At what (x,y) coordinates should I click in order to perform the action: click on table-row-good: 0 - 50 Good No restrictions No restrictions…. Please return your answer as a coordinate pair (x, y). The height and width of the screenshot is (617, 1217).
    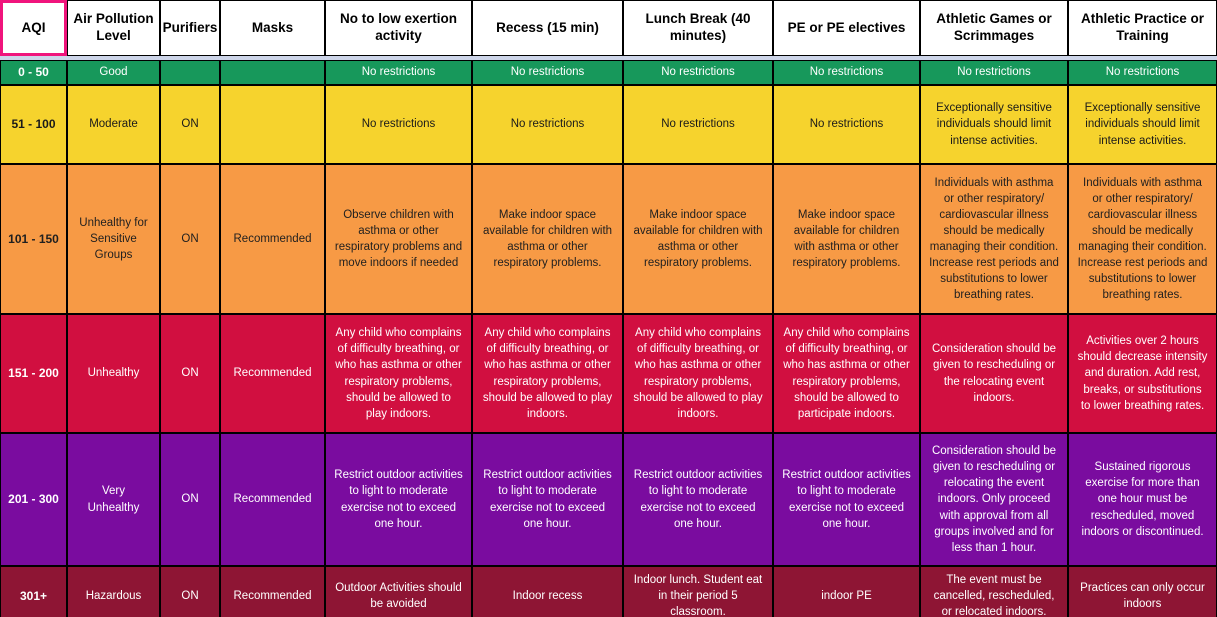
    Looking at the image, I should click on (608, 72).